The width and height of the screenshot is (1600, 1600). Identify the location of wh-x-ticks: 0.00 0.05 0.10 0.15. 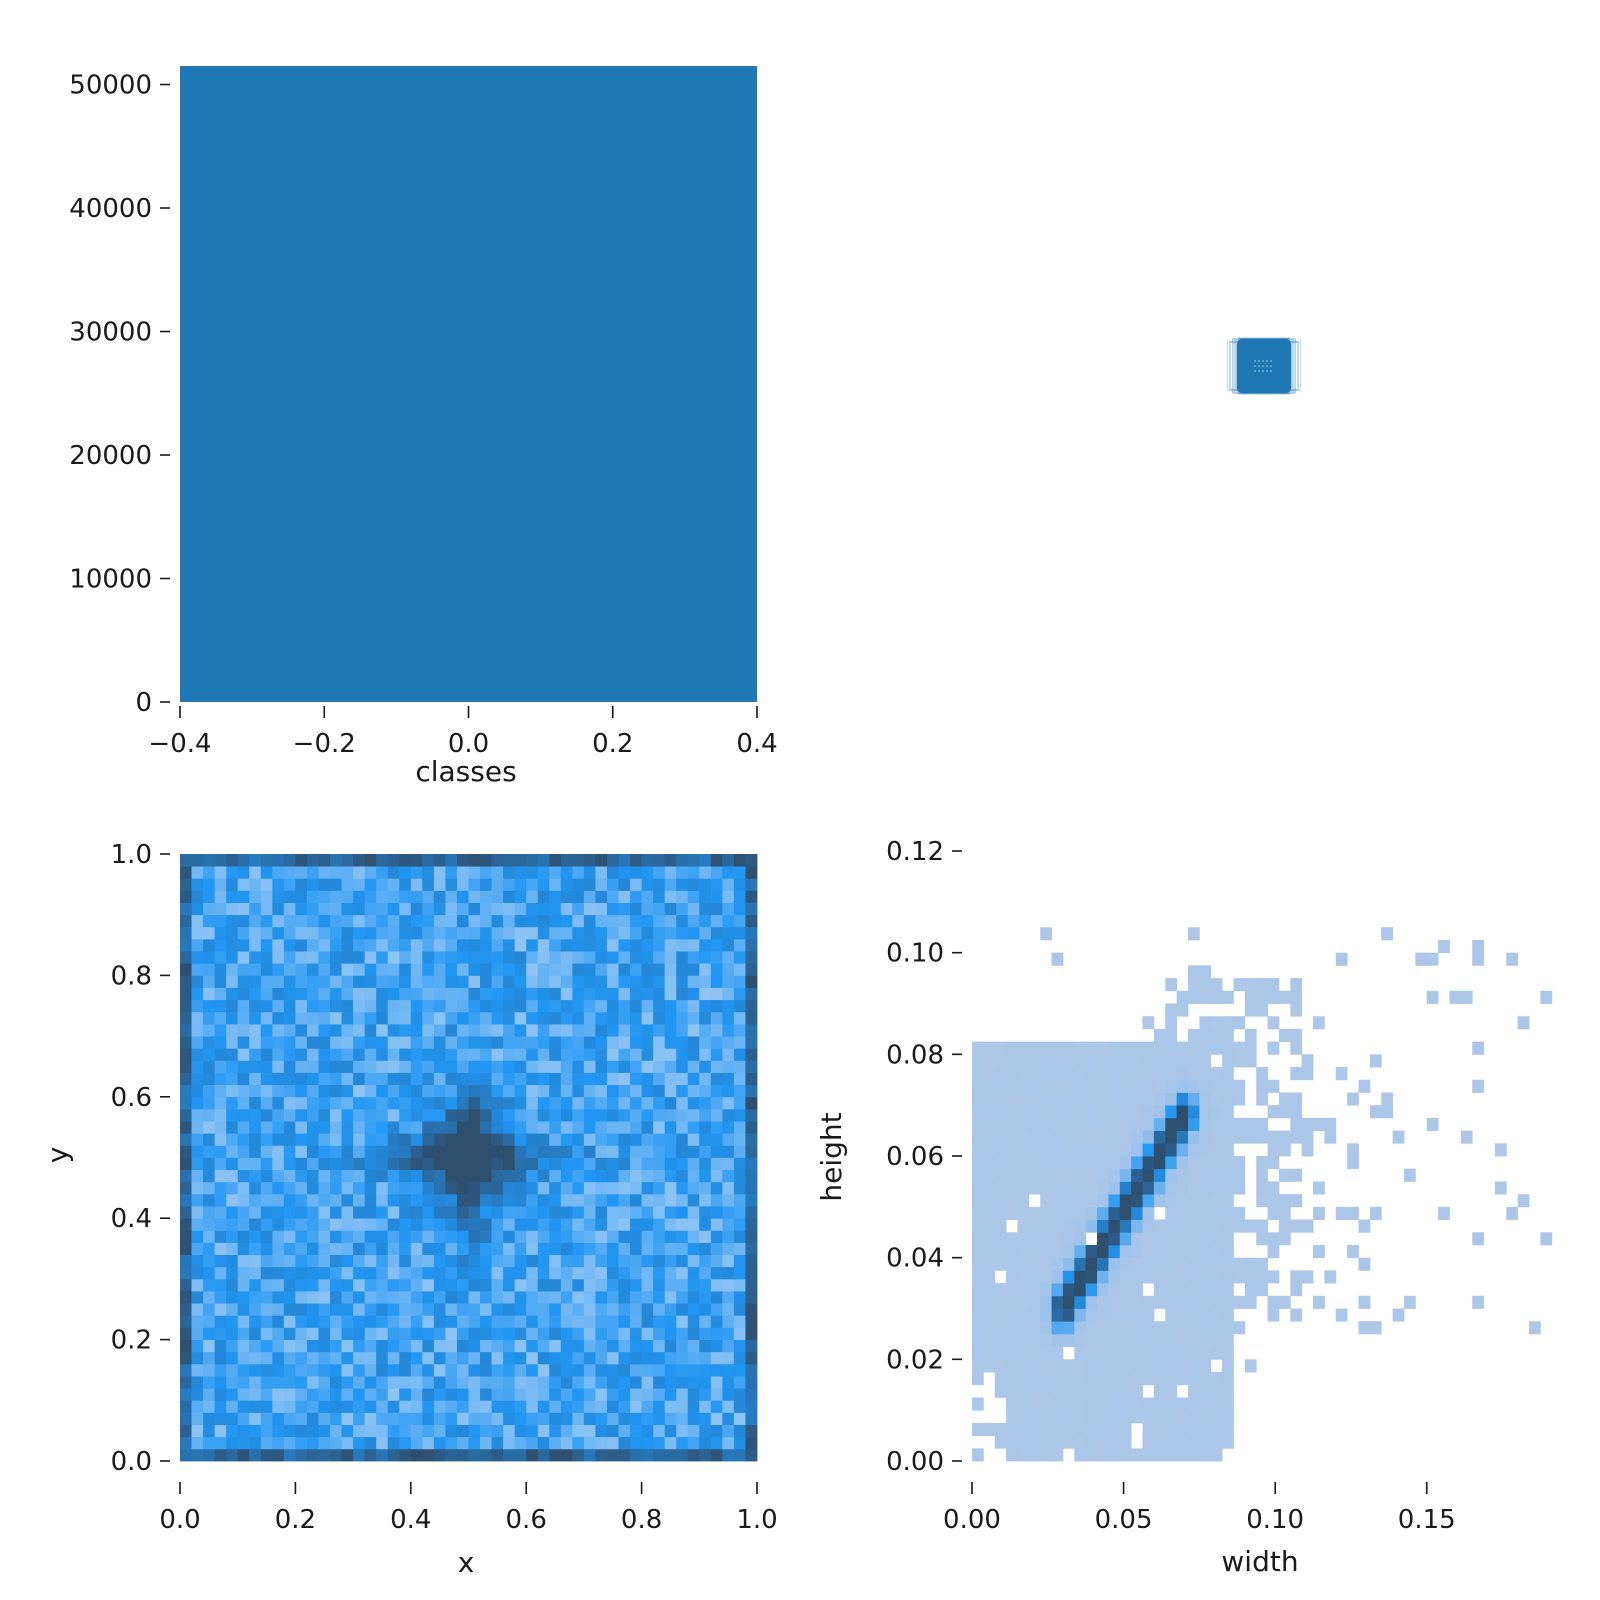
(1199, 1508).